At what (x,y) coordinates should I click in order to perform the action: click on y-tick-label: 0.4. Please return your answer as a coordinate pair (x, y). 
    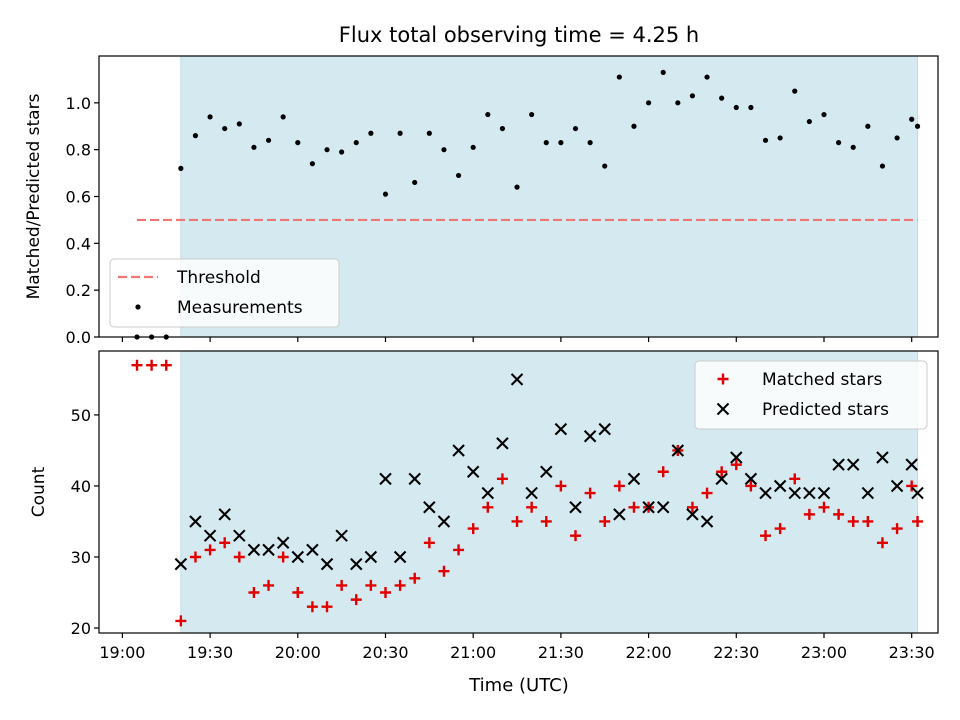
    Looking at the image, I should click on (78, 243).